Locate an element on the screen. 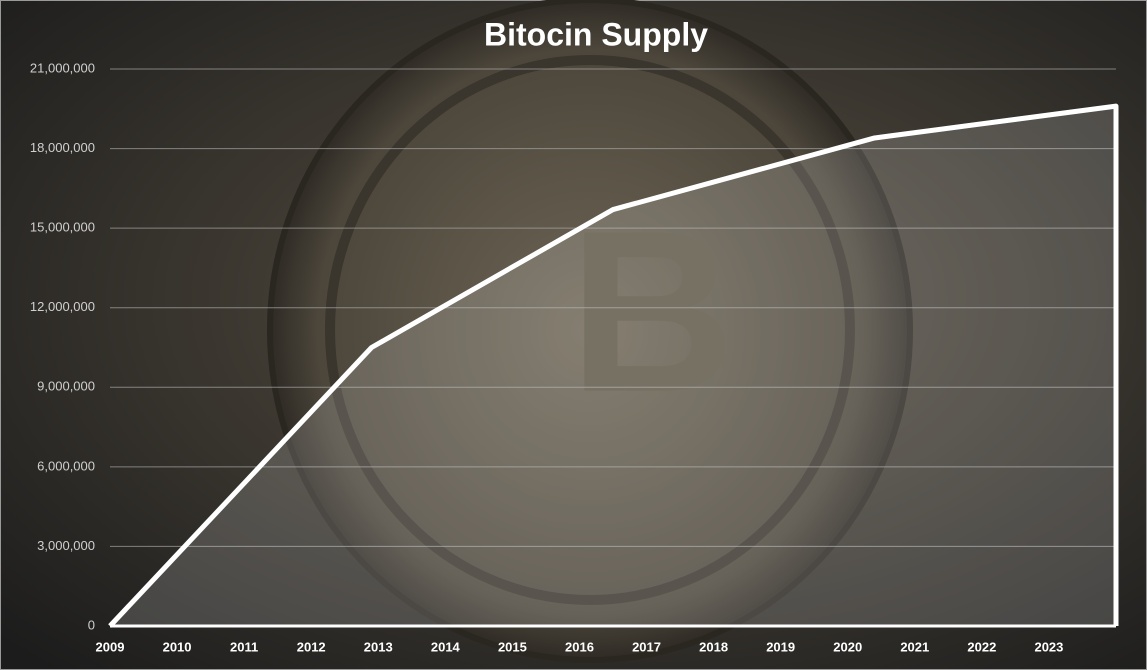  y-tick-label: 12,000,000 is located at coordinates (62, 306).